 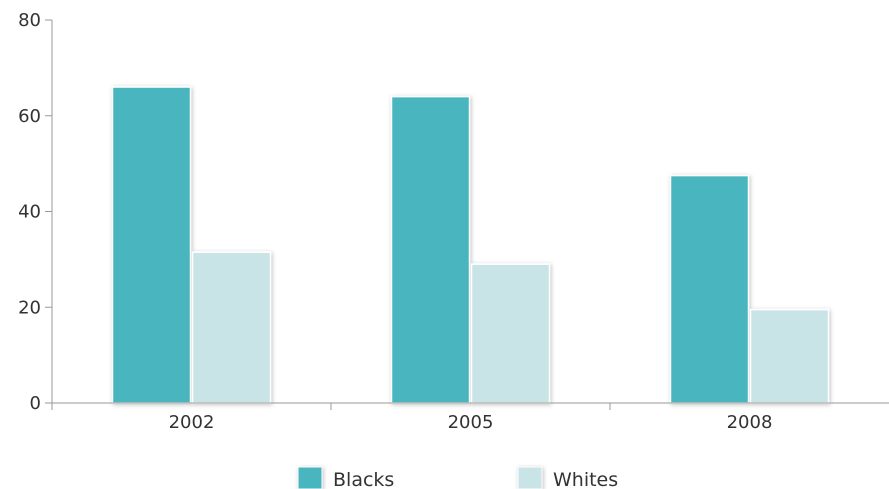 I want to click on x-axis: 2002 2005 2008, so click(x=470, y=417).